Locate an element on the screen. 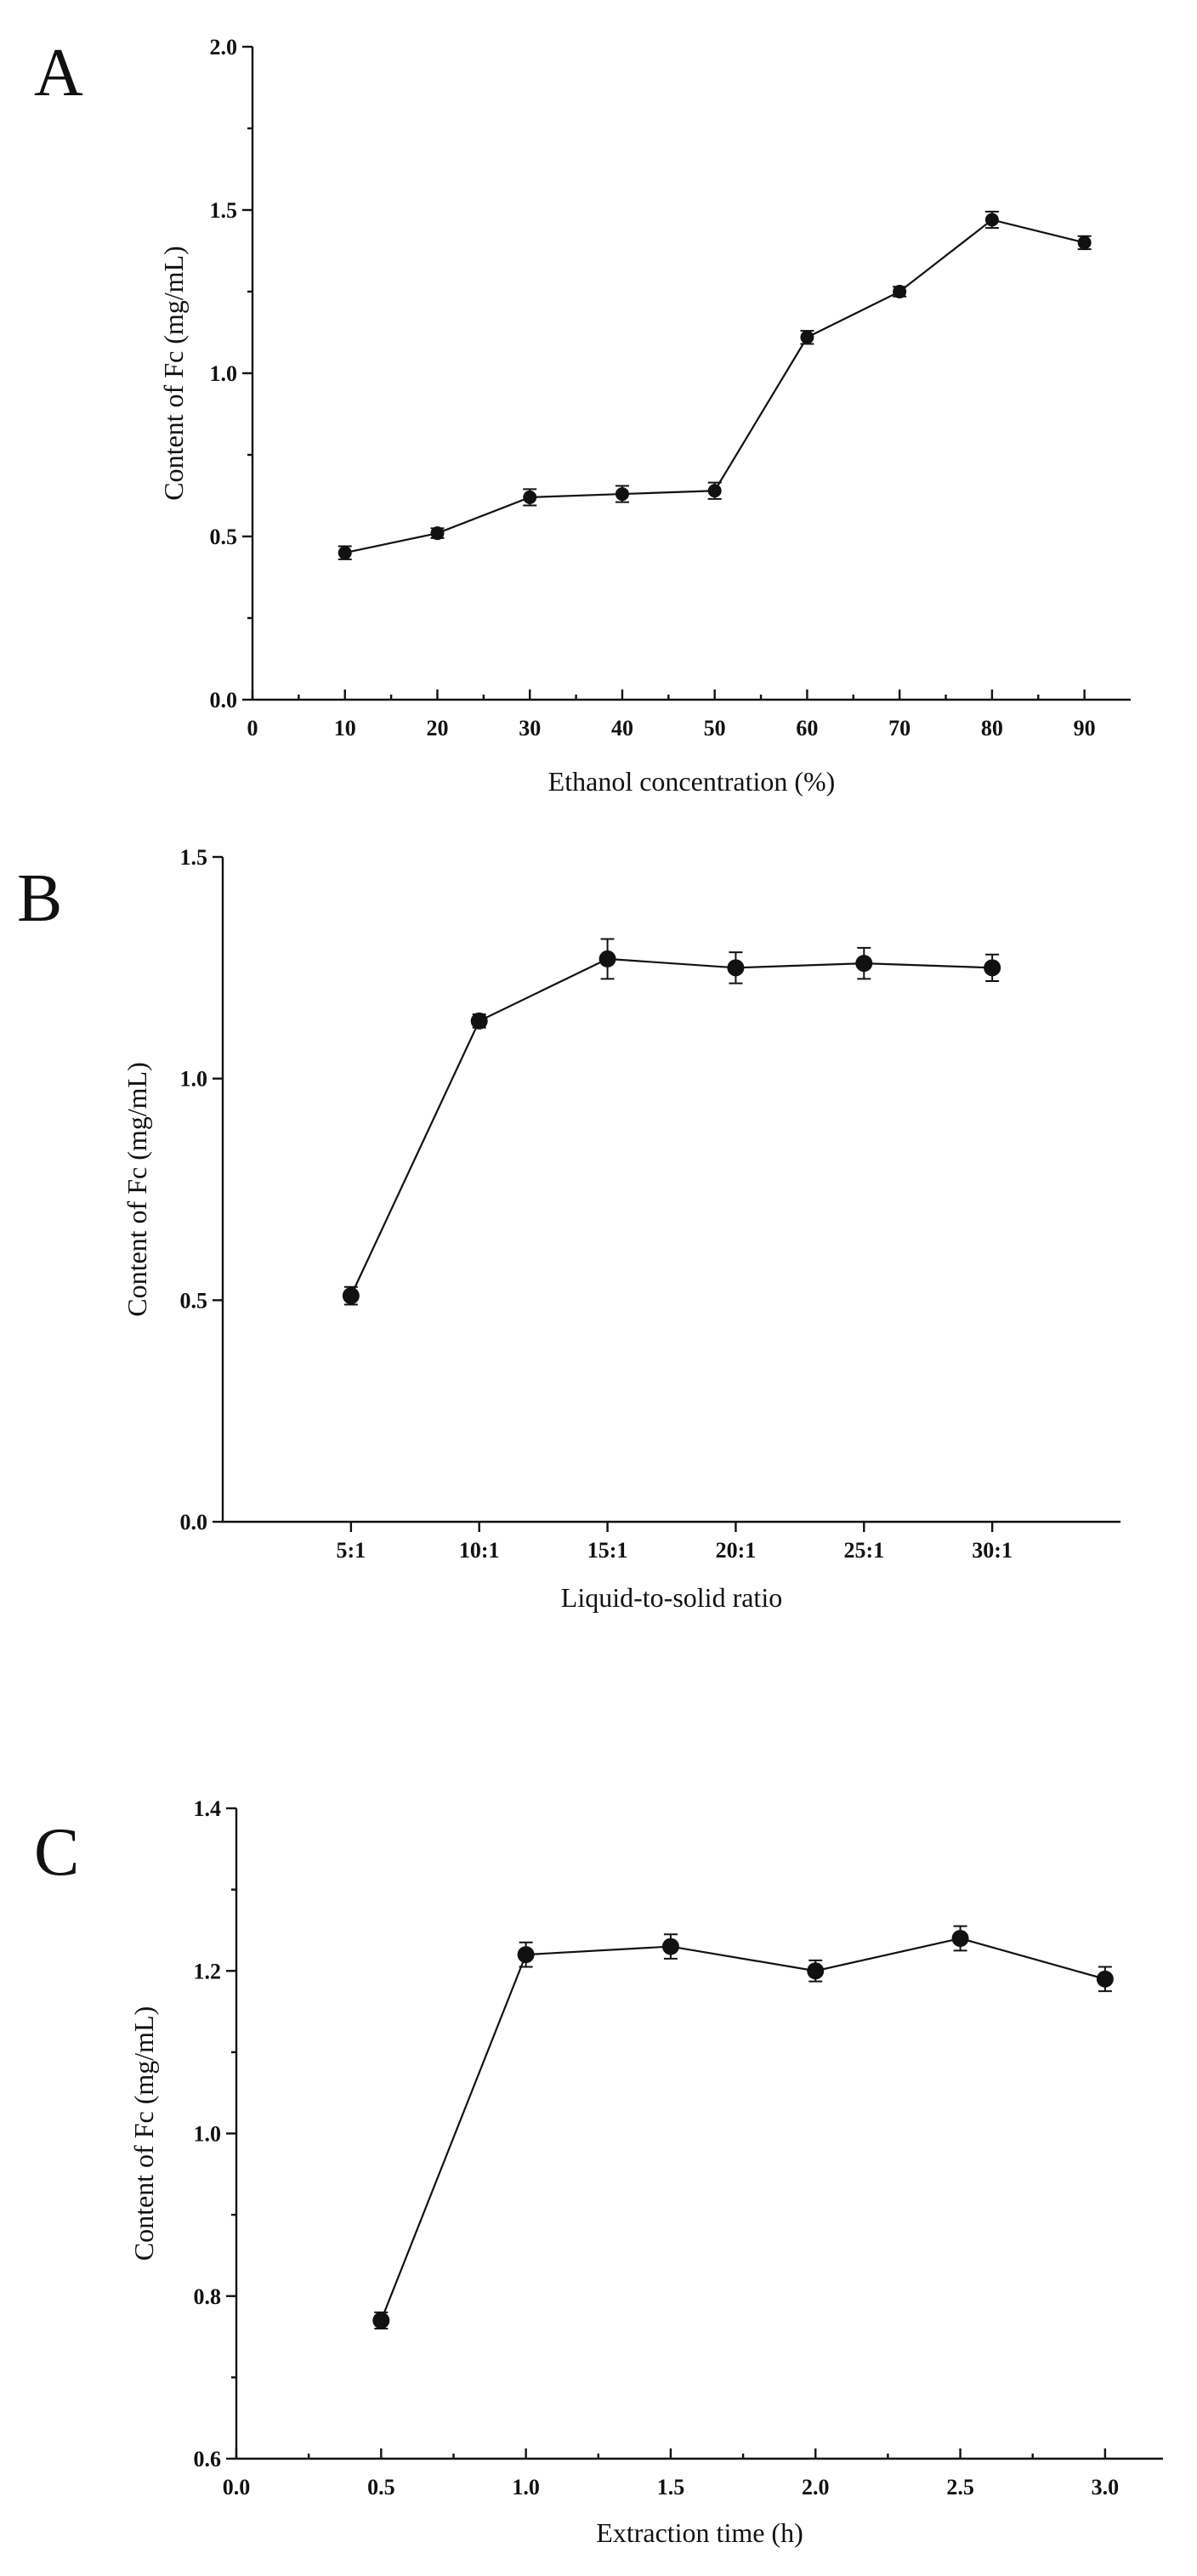 This screenshot has height=2576, width=1197. x-axis-title: Liquid-to-solid ratio is located at coordinates (671, 1598).